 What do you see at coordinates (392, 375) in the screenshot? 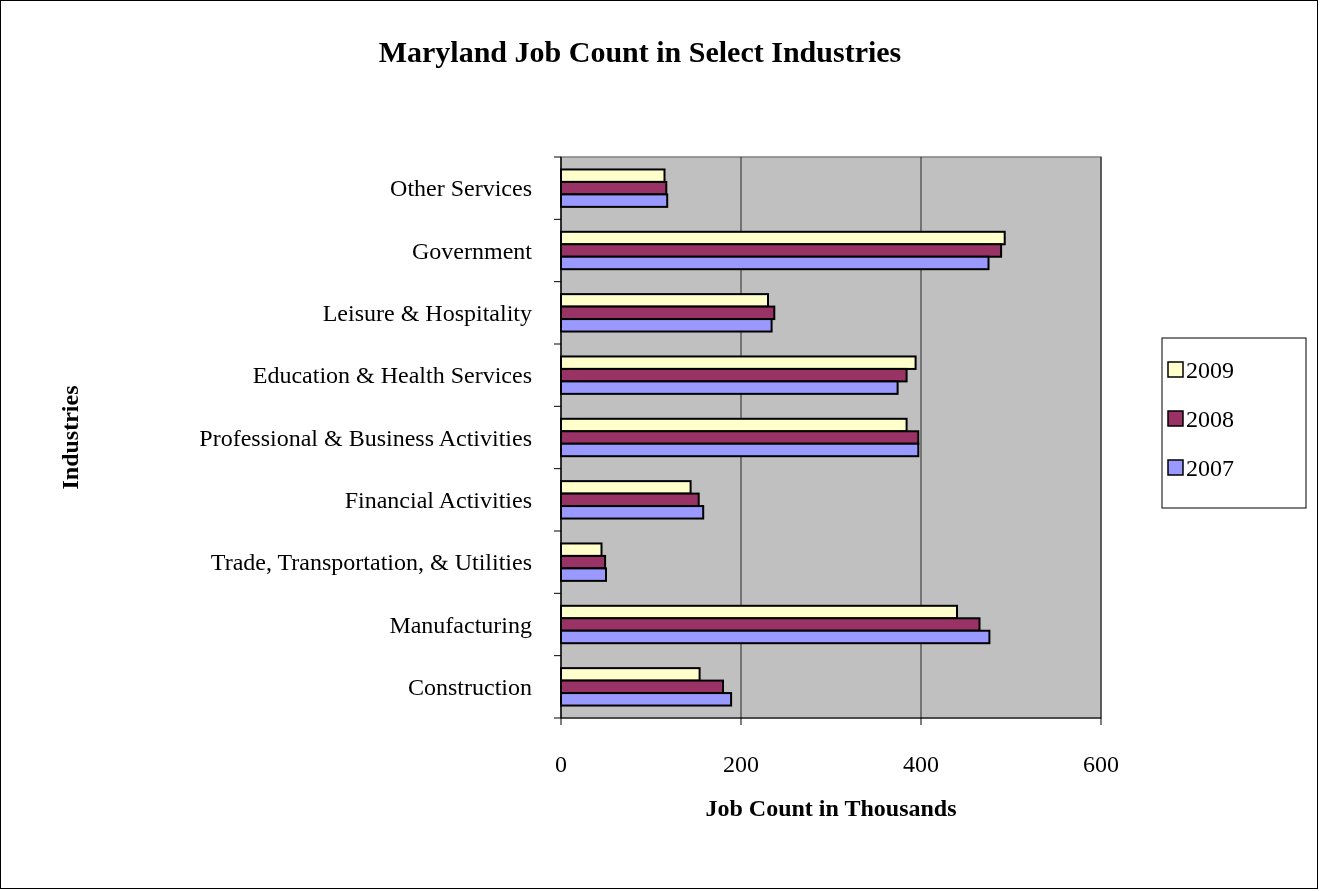
I see `y-tick-label: Education & Health Services` at bounding box center [392, 375].